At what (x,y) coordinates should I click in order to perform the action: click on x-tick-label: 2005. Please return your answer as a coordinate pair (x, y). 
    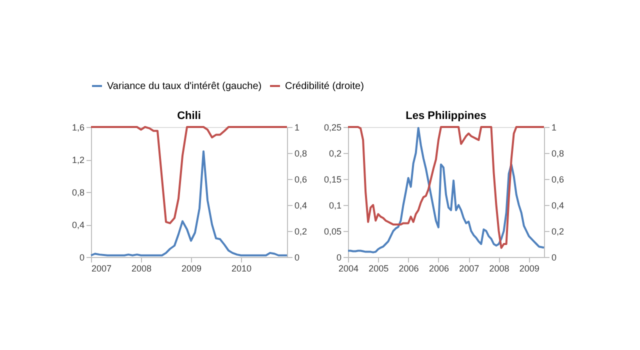
    Looking at the image, I should click on (378, 269).